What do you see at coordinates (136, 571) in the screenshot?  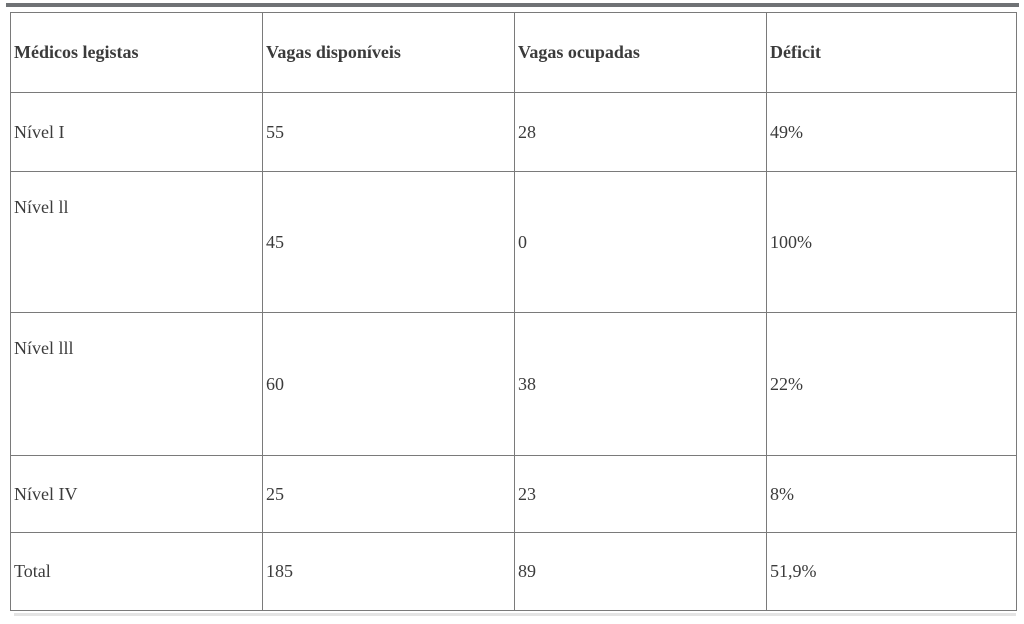 I see `row-label: Total` at bounding box center [136, 571].